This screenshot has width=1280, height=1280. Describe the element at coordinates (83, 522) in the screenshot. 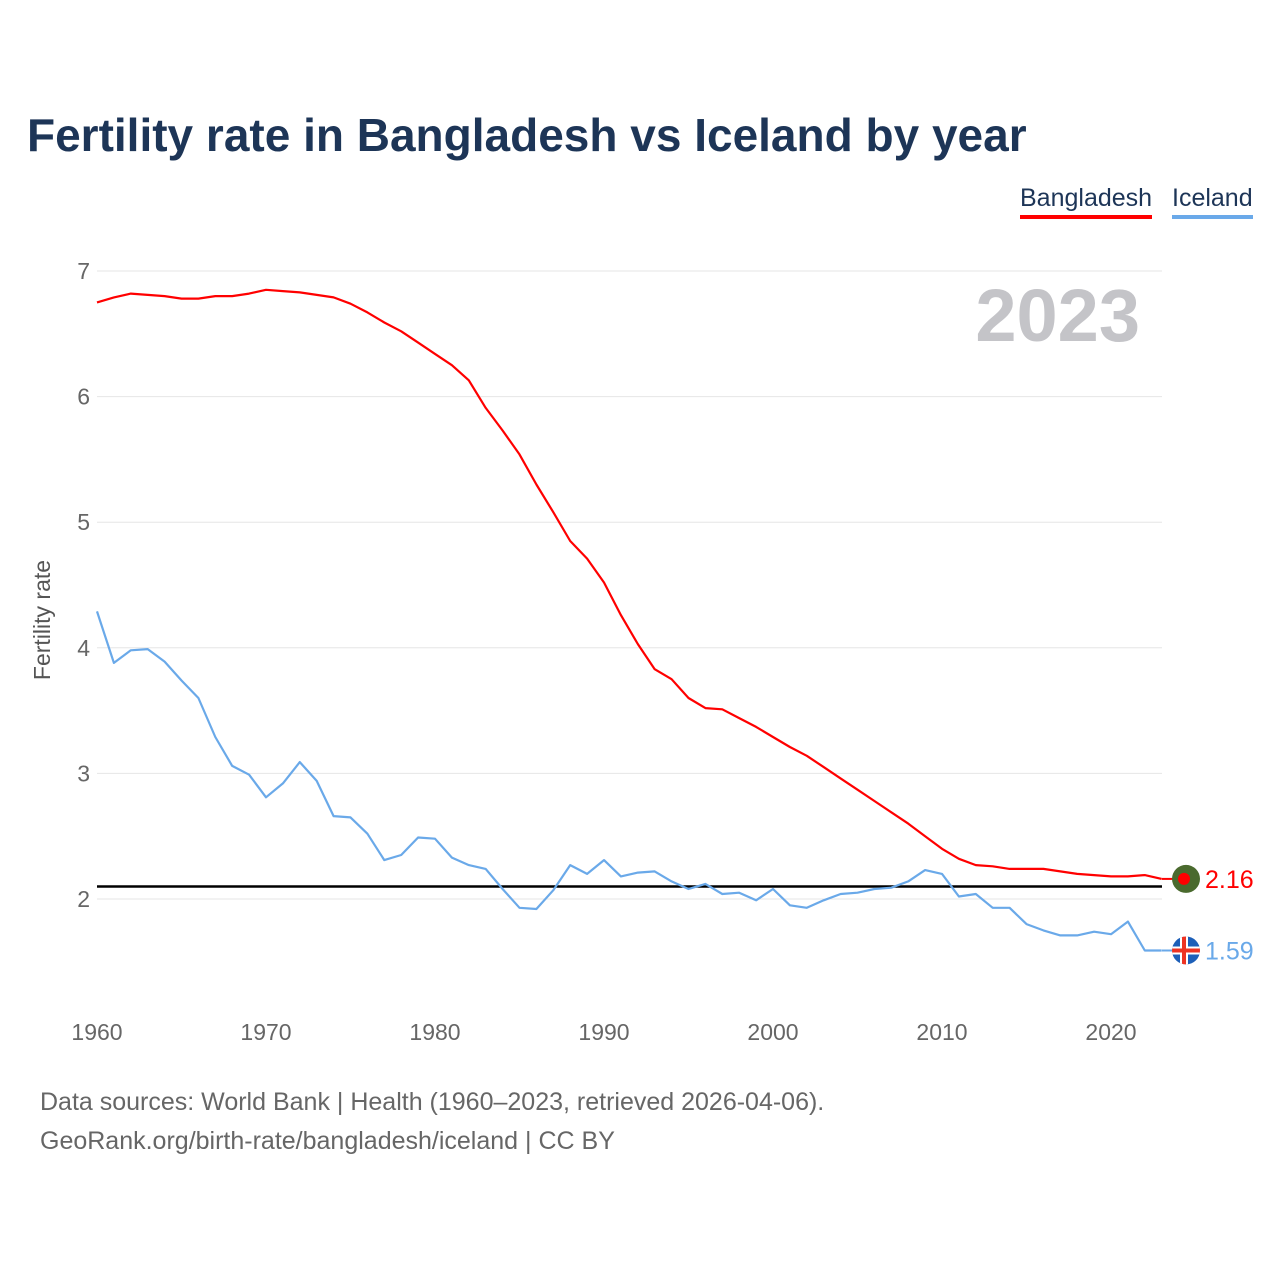

I see `y-tick-label: 5` at that location.